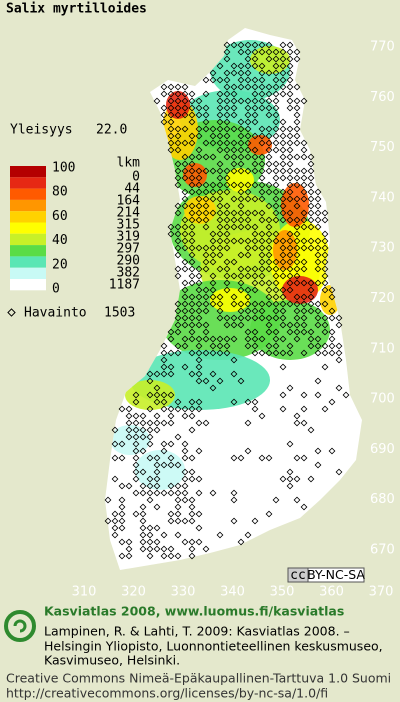 The image size is (400, 702). What do you see at coordinates (129, 213) in the screenshot?
I see `legend-count: 214` at bounding box center [129, 213].